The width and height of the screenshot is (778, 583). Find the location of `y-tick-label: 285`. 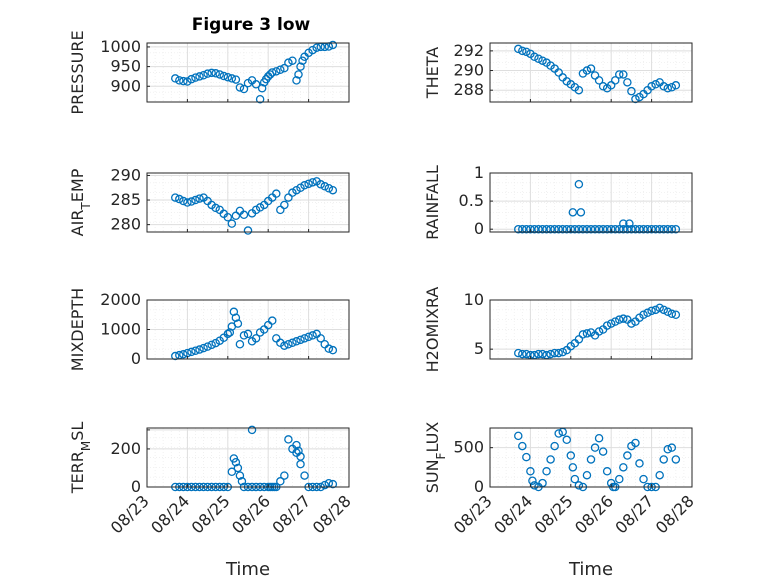

y-tick-label: 285 is located at coordinates (125, 199).